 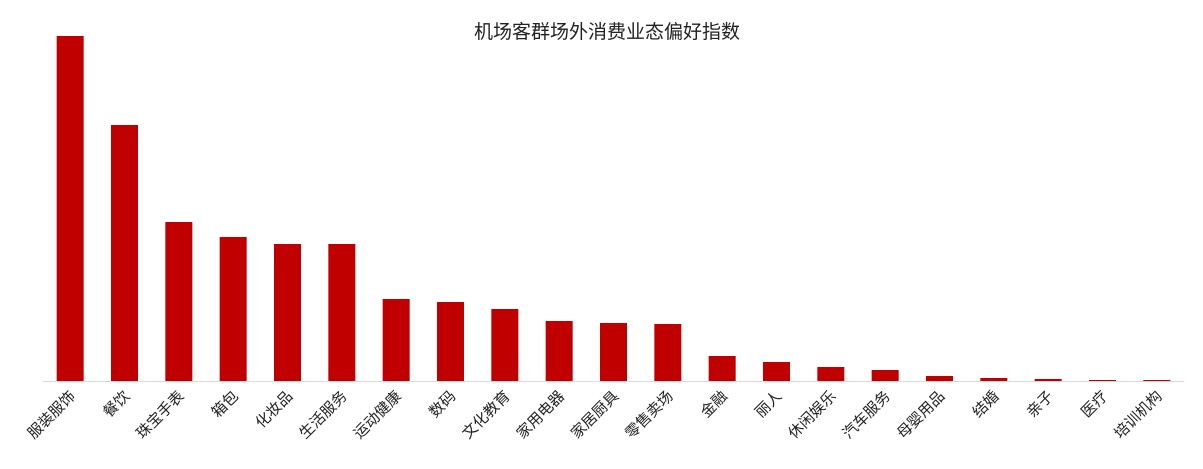 What do you see at coordinates (225, 404) in the screenshot?
I see `x-tick-label: 箱包` at bounding box center [225, 404].